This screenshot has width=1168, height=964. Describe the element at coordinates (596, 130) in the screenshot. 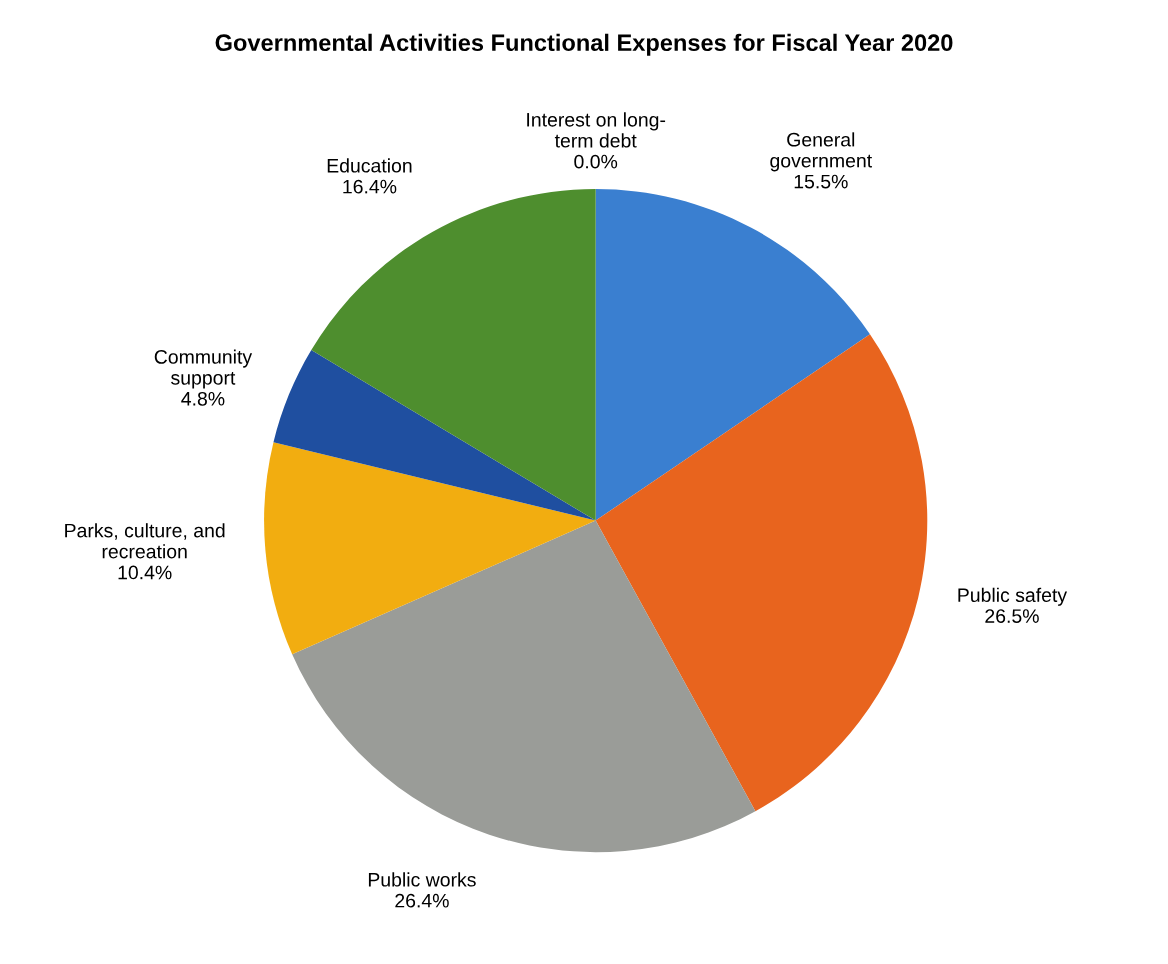

I see `category-label: Interest on long- term debt` at that location.